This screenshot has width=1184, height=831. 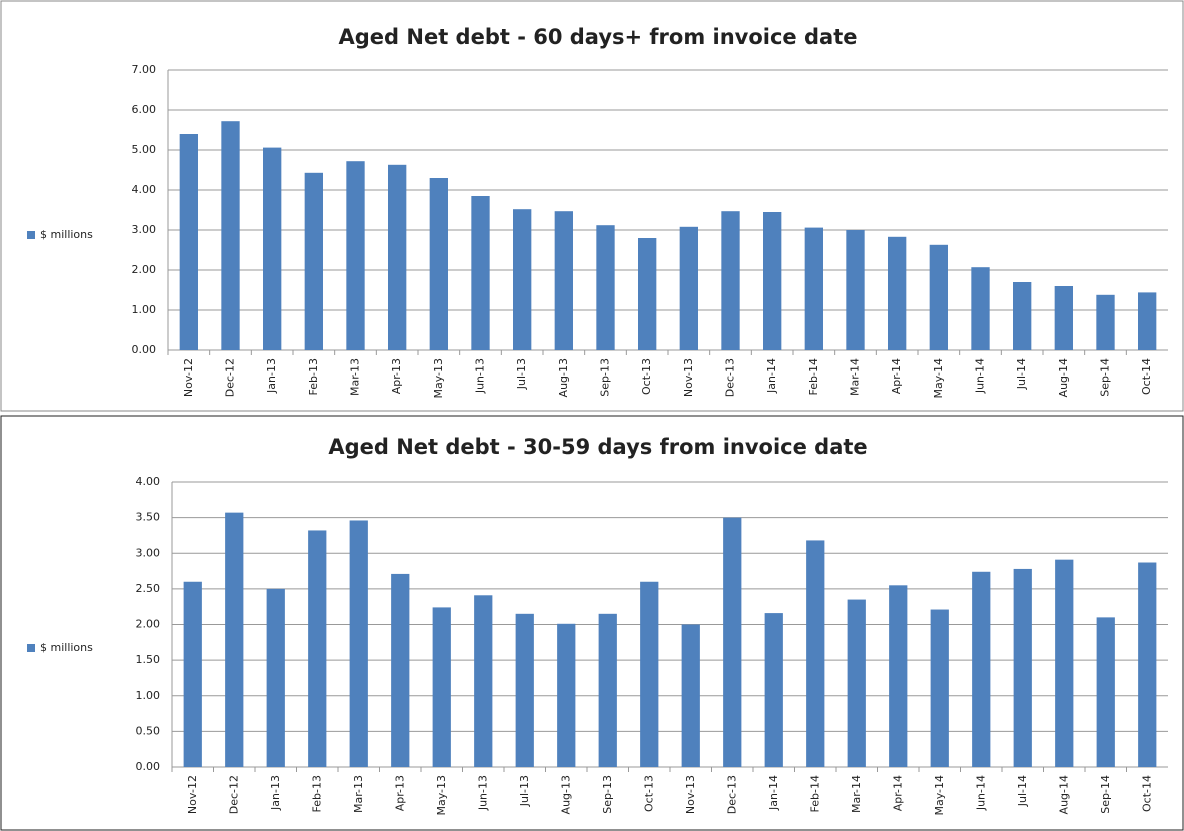 I want to click on y-tick-label: 0.00, so click(x=148, y=766).